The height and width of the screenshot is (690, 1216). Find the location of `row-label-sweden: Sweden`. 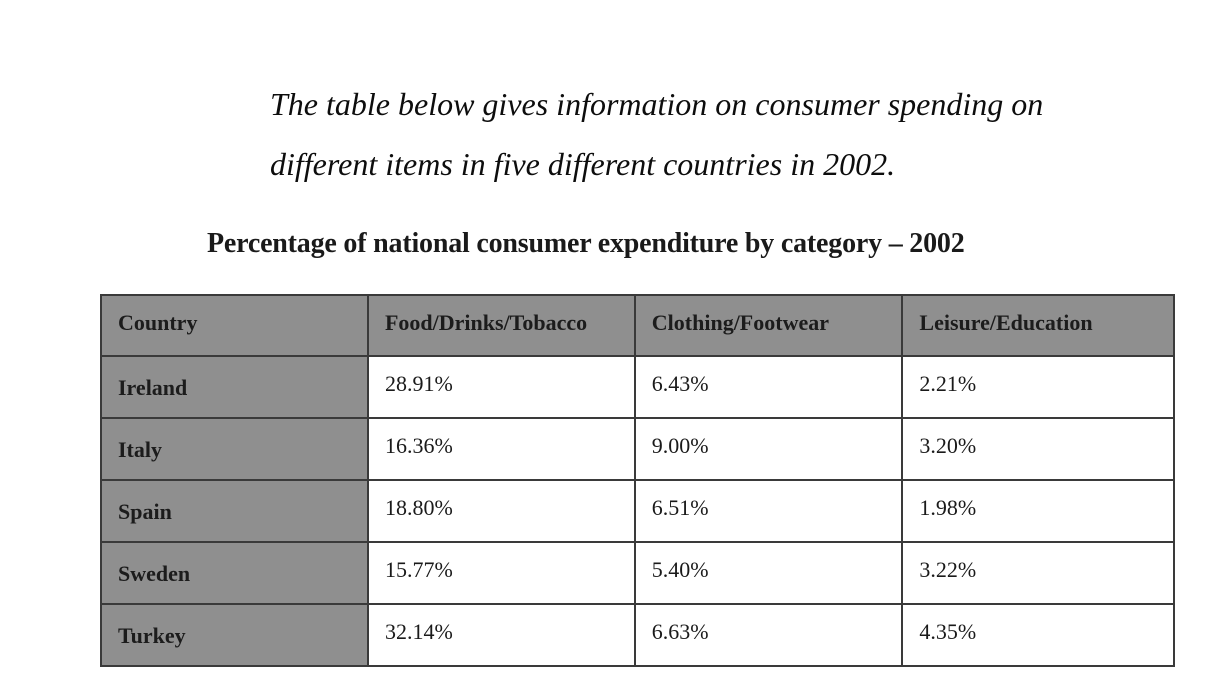

row-label-sweden: Sweden is located at coordinates (234, 573).